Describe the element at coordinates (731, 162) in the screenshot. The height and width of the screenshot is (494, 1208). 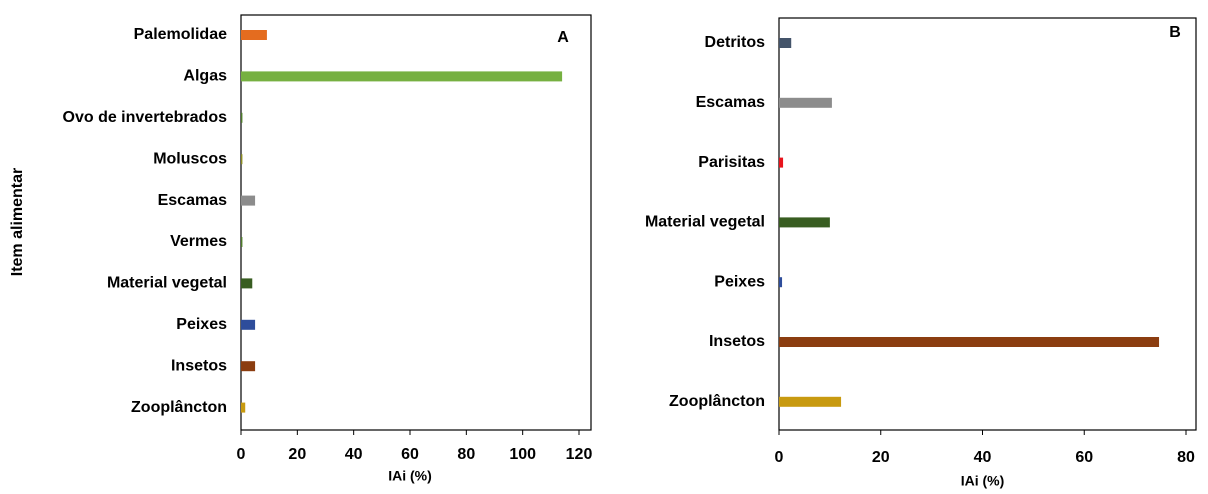
I see `y-tick-label: Parisitas` at that location.